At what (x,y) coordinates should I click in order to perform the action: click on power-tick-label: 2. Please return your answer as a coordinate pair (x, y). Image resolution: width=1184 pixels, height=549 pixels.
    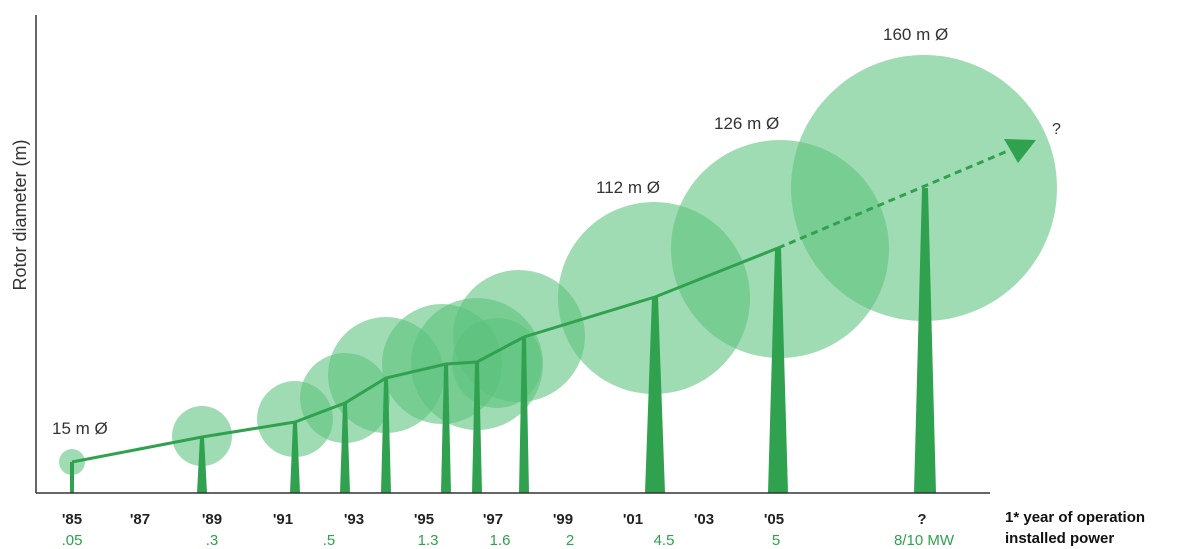
    Looking at the image, I should click on (570, 540).